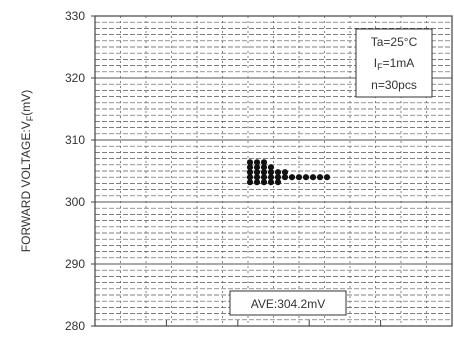 This screenshot has height=340, width=454. What do you see at coordinates (75, 264) in the screenshot?
I see `y-tick-label: 290` at bounding box center [75, 264].